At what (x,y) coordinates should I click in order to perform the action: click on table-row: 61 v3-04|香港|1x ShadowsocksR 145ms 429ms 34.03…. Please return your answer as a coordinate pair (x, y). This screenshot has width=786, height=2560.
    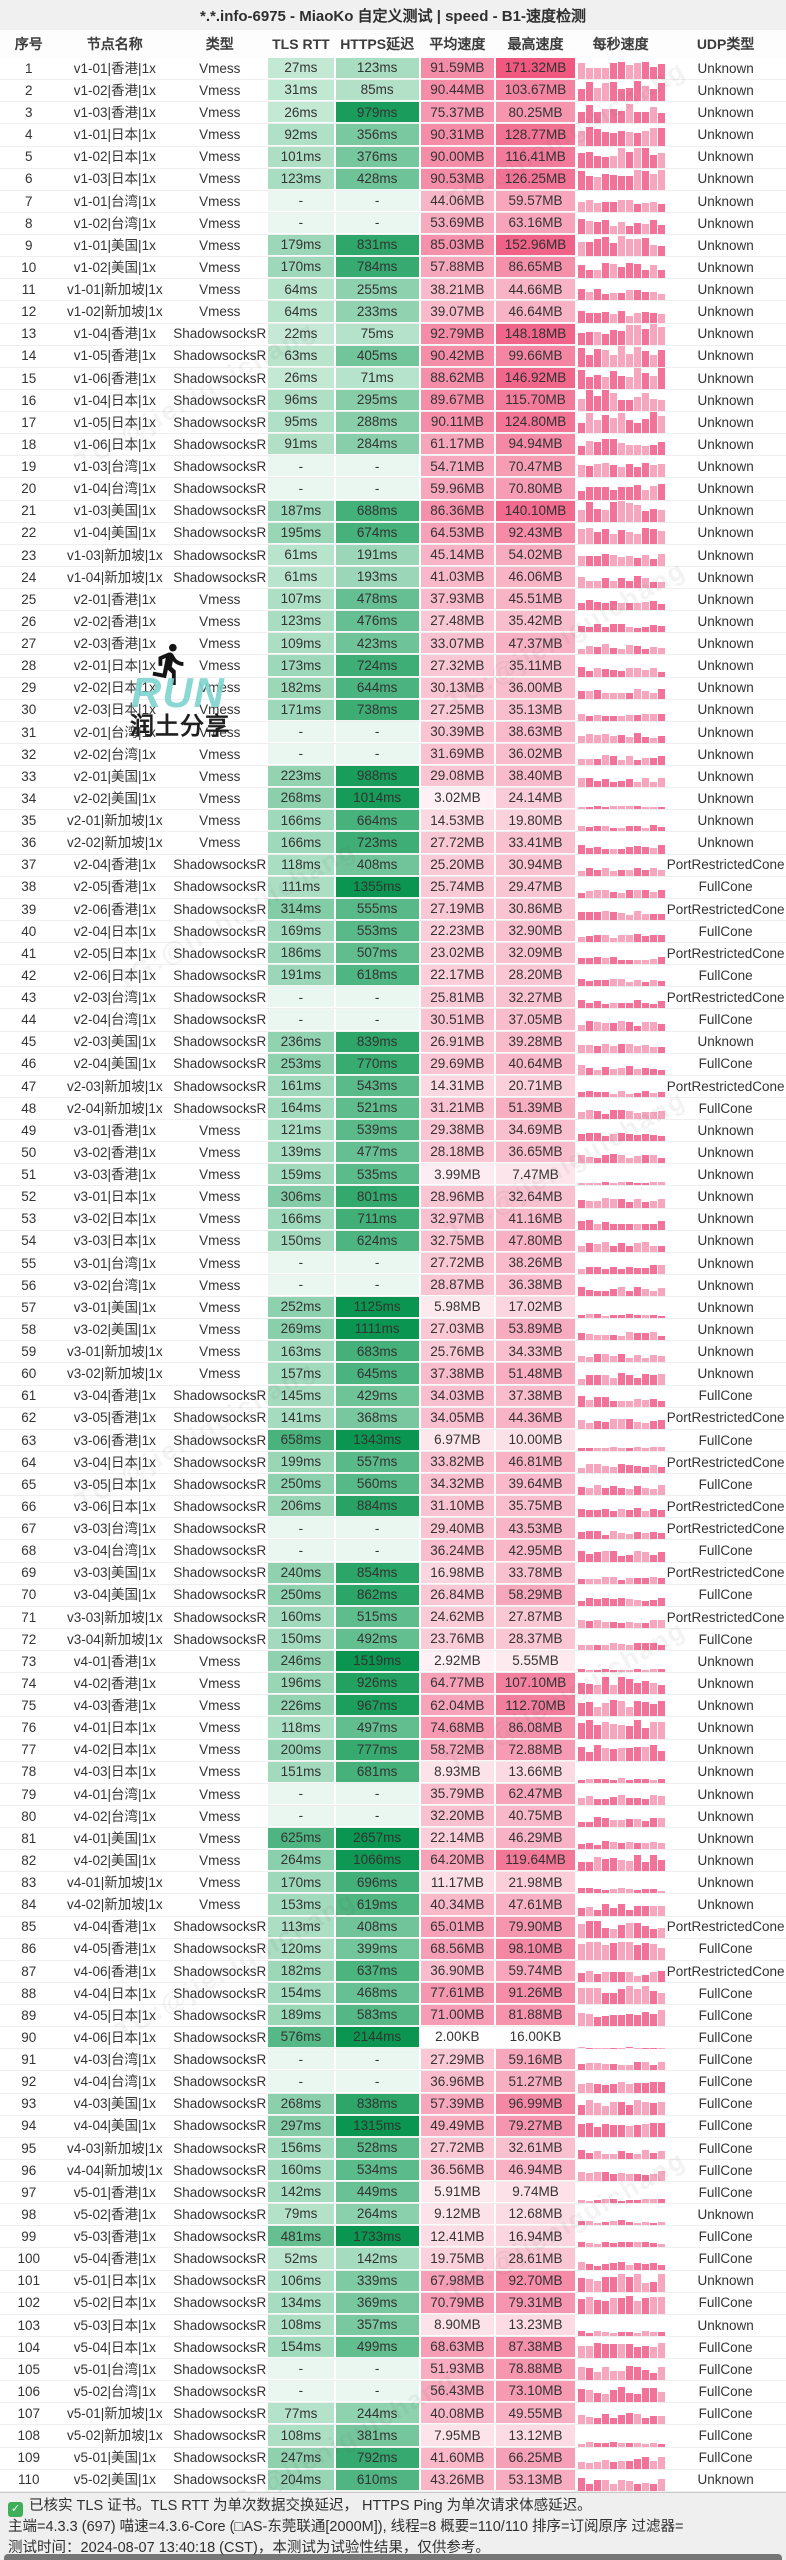
    Looking at the image, I should click on (393, 1396).